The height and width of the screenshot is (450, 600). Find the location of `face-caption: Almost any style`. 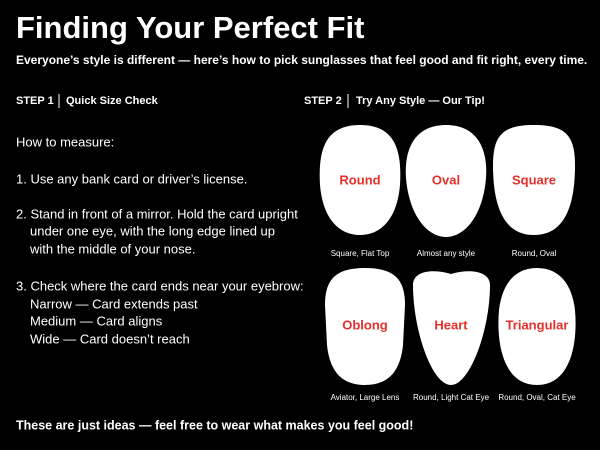

face-caption: Almost any style is located at coordinates (446, 253).